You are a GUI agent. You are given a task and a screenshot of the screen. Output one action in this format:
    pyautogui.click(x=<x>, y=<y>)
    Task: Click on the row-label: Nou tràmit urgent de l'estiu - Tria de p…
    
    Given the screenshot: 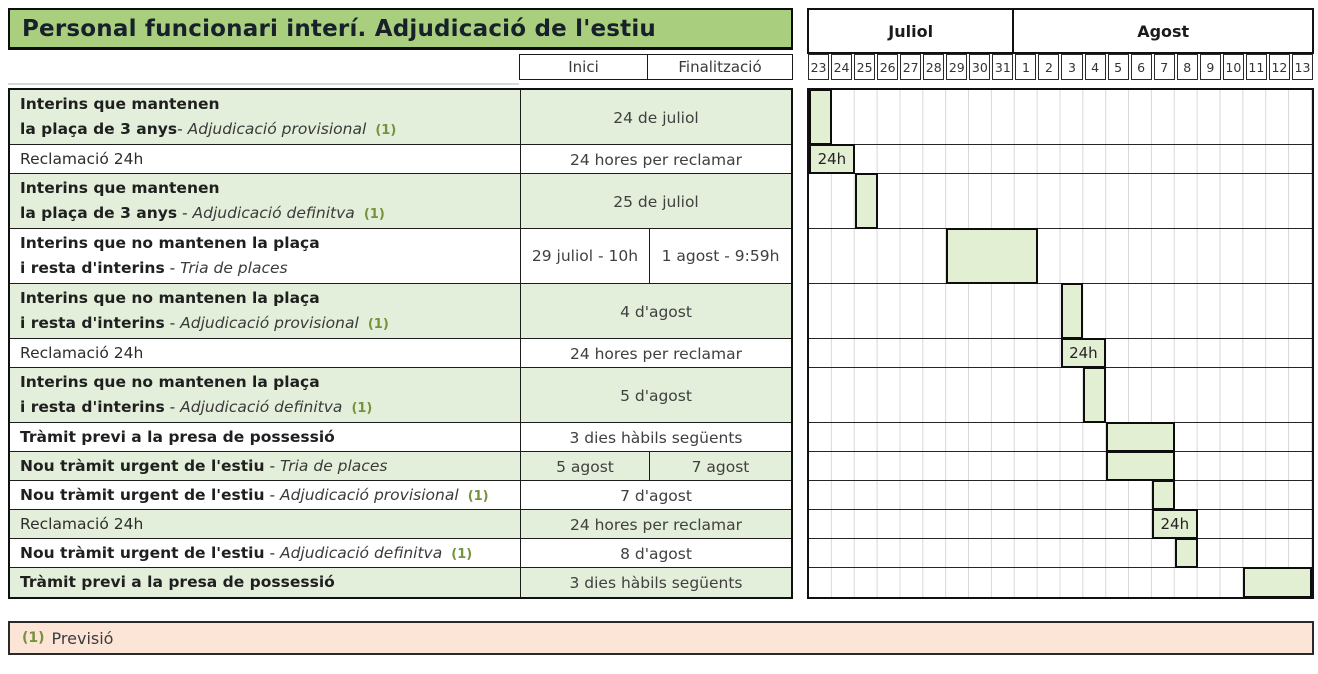 What is the action you would take?
    pyautogui.click(x=265, y=466)
    